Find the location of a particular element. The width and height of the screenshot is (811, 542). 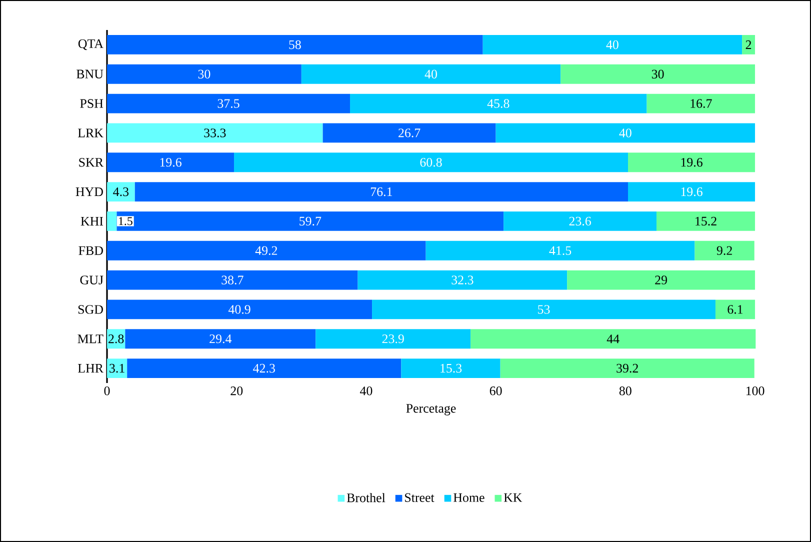

data-label: 60.8 is located at coordinates (431, 162).